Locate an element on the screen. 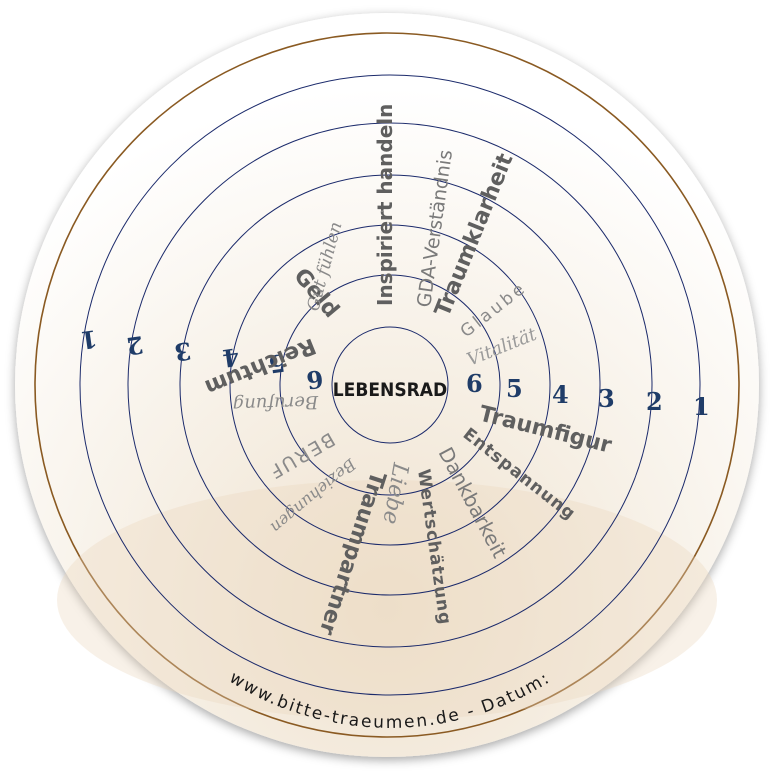  scale-right-2: 2 is located at coordinates (654, 401).